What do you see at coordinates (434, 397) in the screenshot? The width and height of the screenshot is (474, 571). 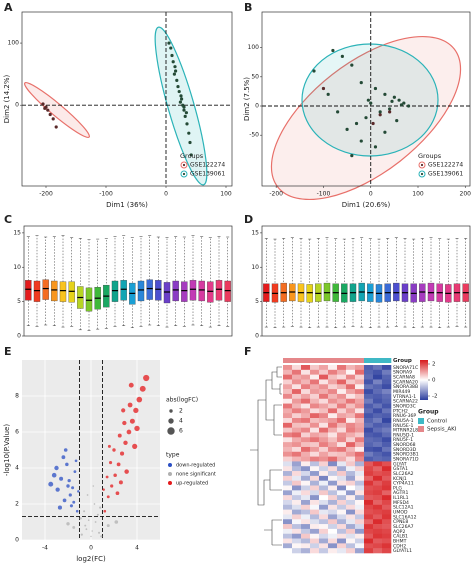 I see `color-bar-label: -2` at bounding box center [434, 397].